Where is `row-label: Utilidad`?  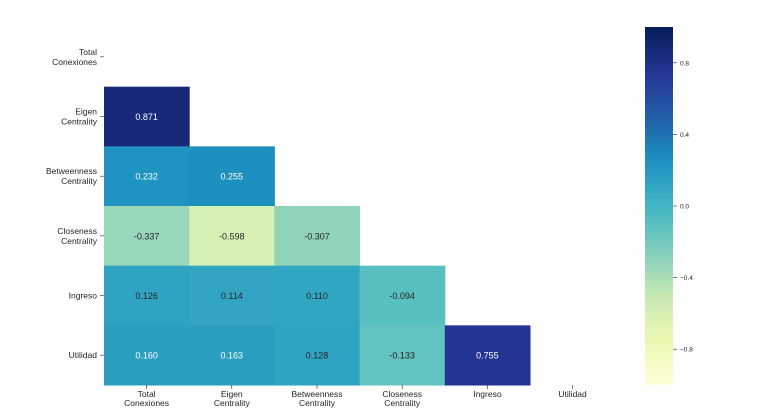 row-label: Utilidad is located at coordinates (83, 355).